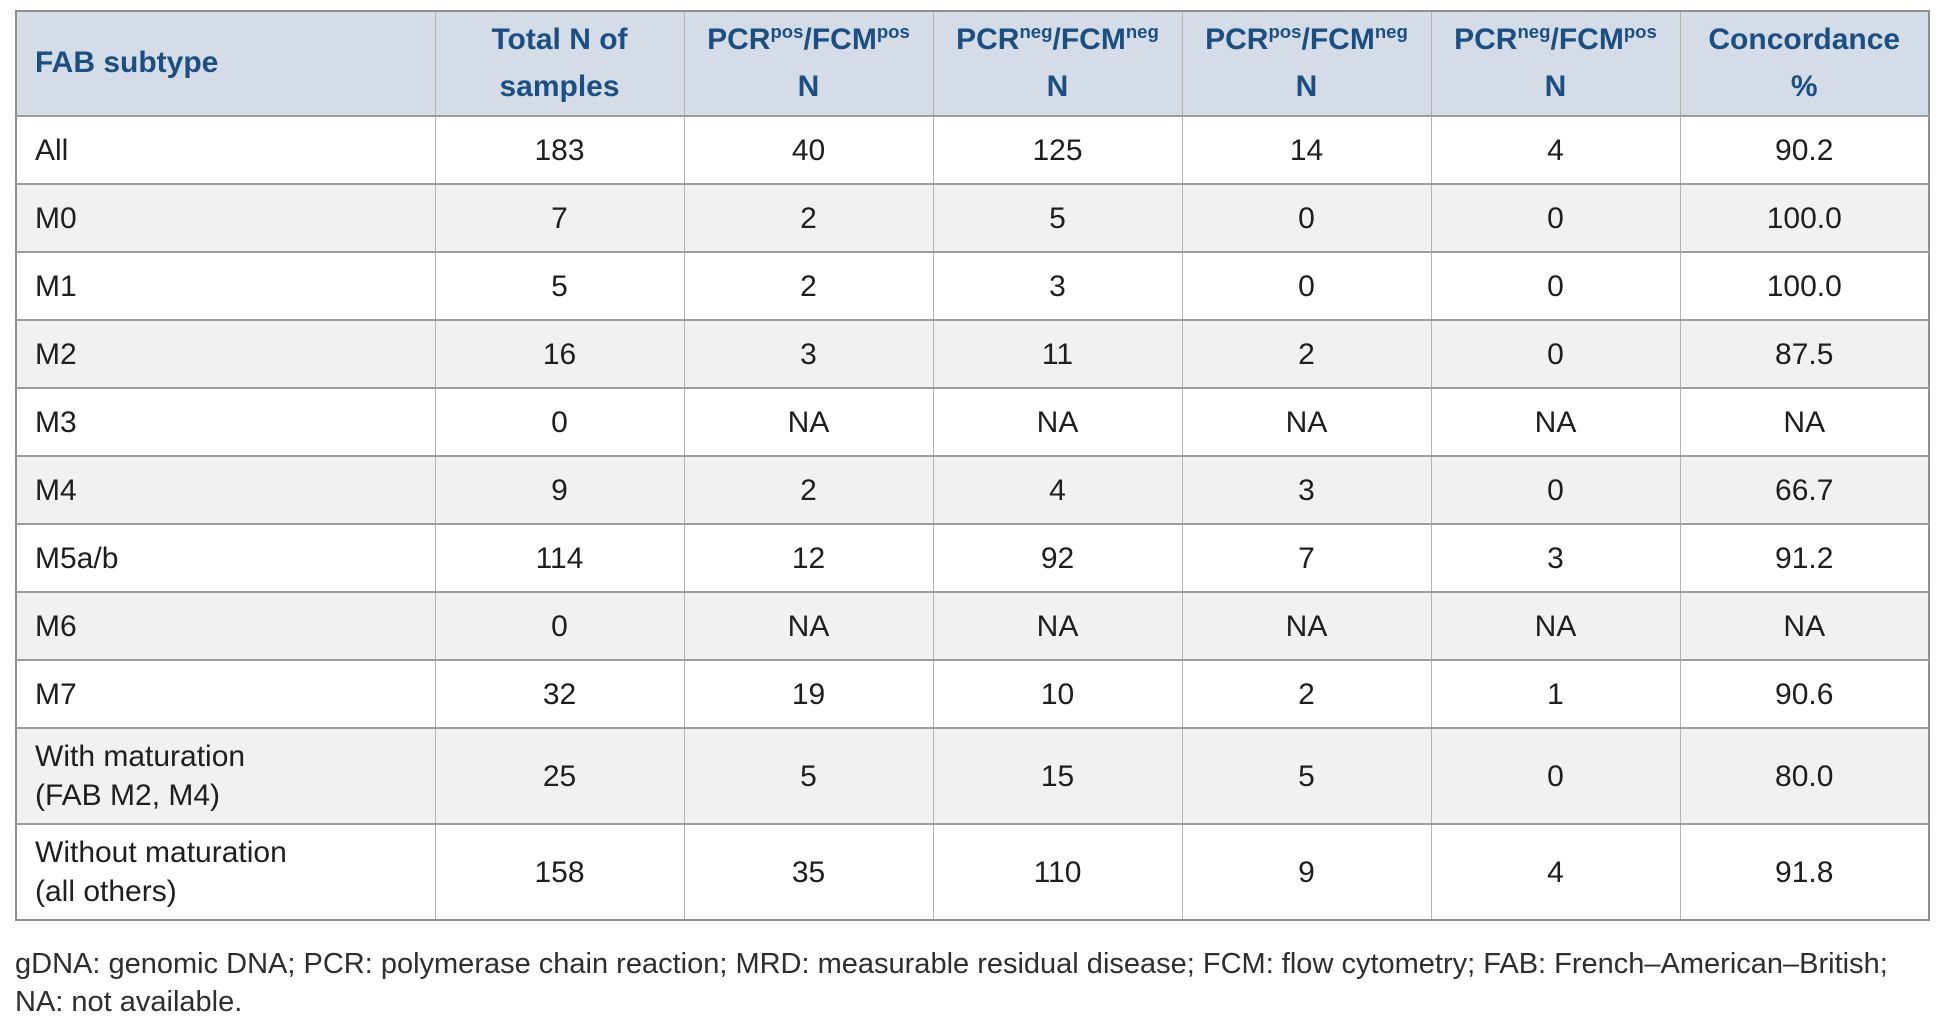 The width and height of the screenshot is (1941, 1027). Describe the element at coordinates (1306, 150) in the screenshot. I see `value-cell: 14` at that location.